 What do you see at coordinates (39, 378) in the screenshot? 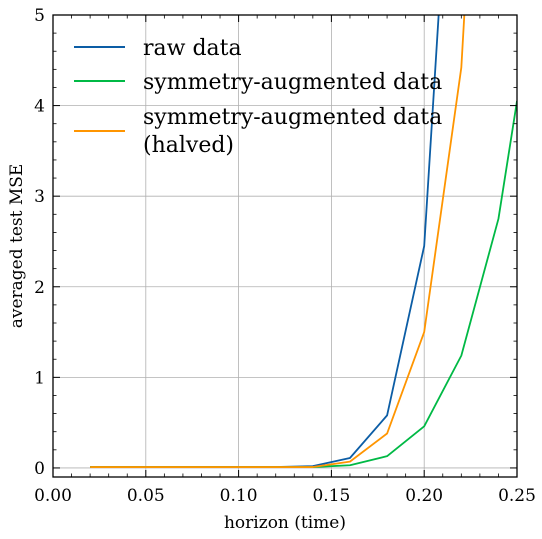
I see `y-tick-label: 1` at bounding box center [39, 378].